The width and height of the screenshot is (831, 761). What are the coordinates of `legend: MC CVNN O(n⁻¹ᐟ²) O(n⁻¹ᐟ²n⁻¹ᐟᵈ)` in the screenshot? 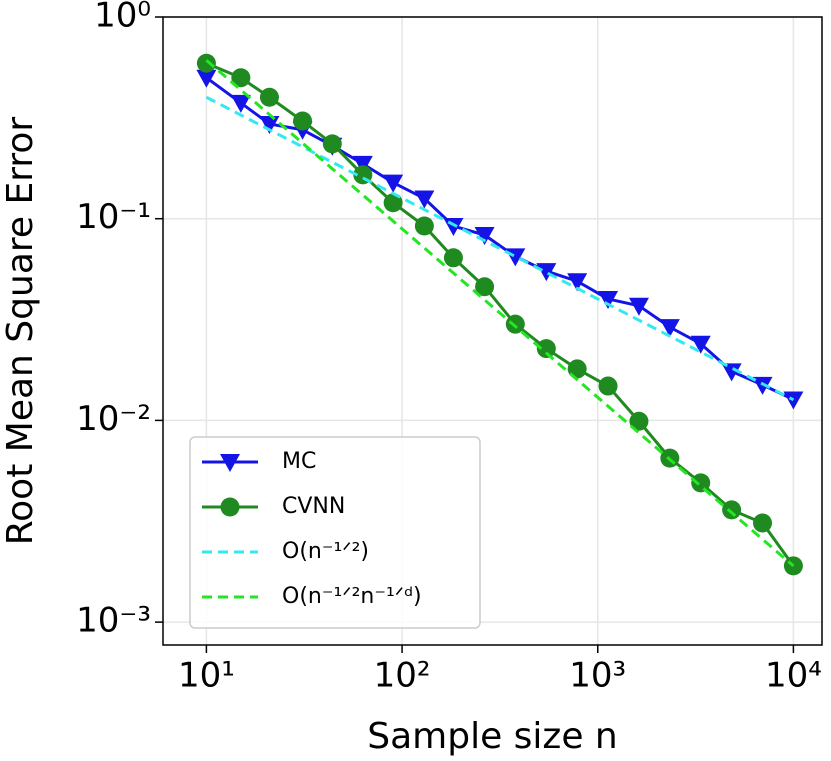 It's located at (335, 532).